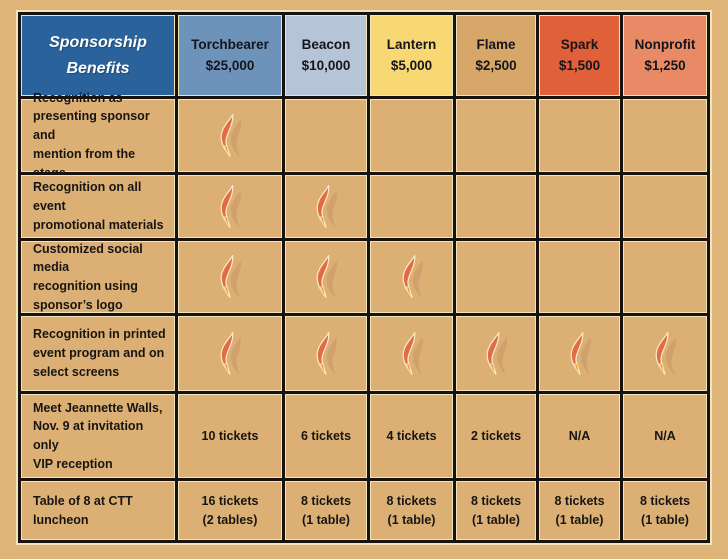 Image resolution: width=728 pixels, height=559 pixels. What do you see at coordinates (665, 55) in the screenshot?
I see `column-header-nonprofit: Nonprofit $1,250` at bounding box center [665, 55].